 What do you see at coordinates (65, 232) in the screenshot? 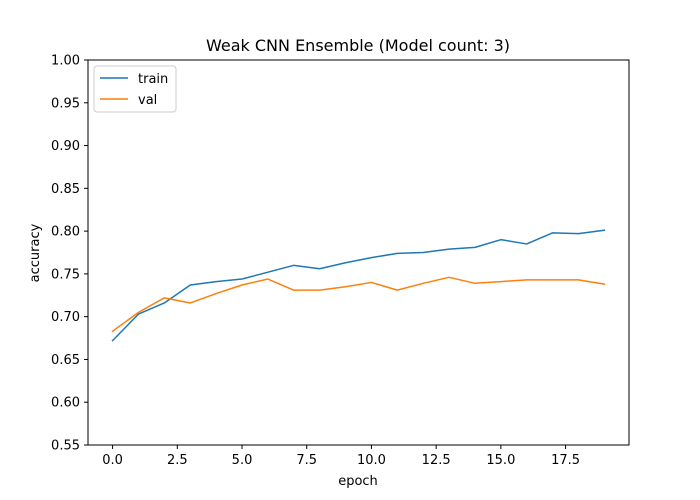
I see `y-tick-label: 0.80` at bounding box center [65, 232].